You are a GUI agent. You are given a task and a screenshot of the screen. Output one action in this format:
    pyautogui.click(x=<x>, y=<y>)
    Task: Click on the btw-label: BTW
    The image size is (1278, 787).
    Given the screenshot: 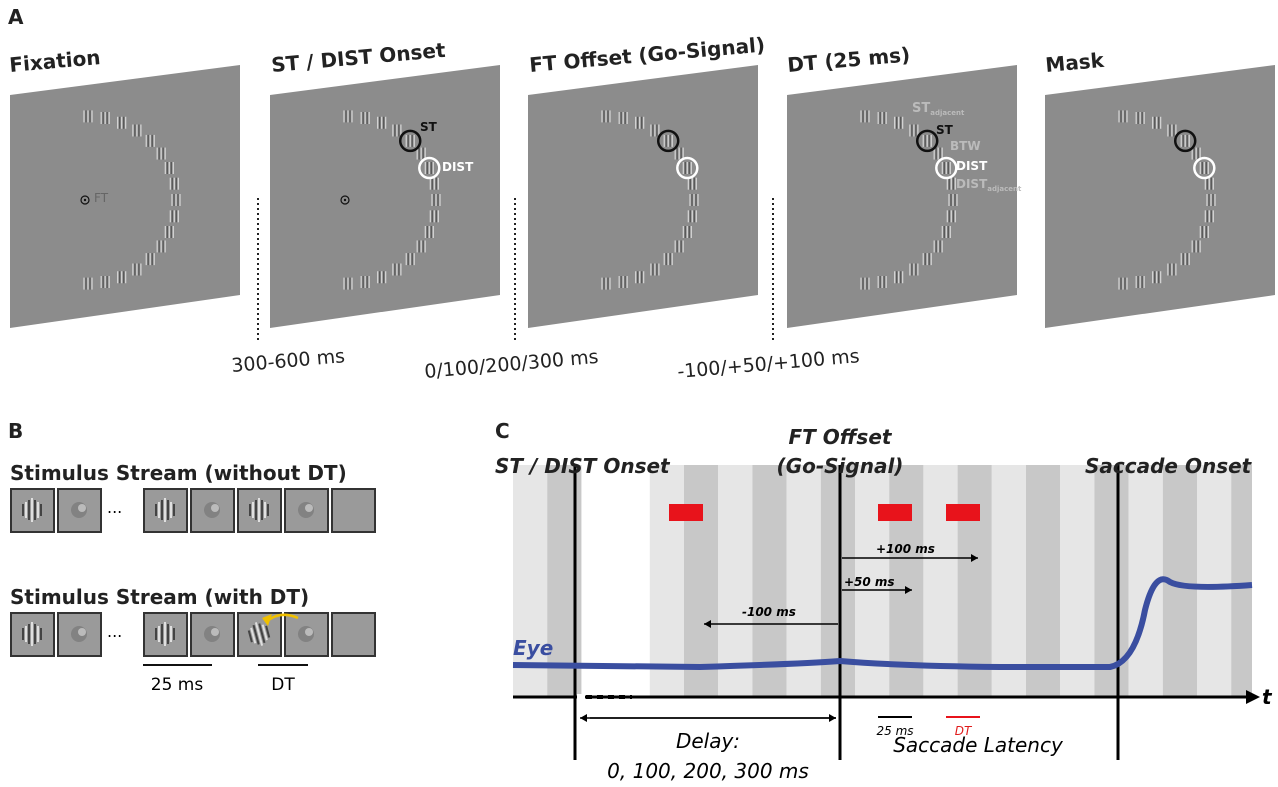 What is the action you would take?
    pyautogui.click(x=965, y=146)
    